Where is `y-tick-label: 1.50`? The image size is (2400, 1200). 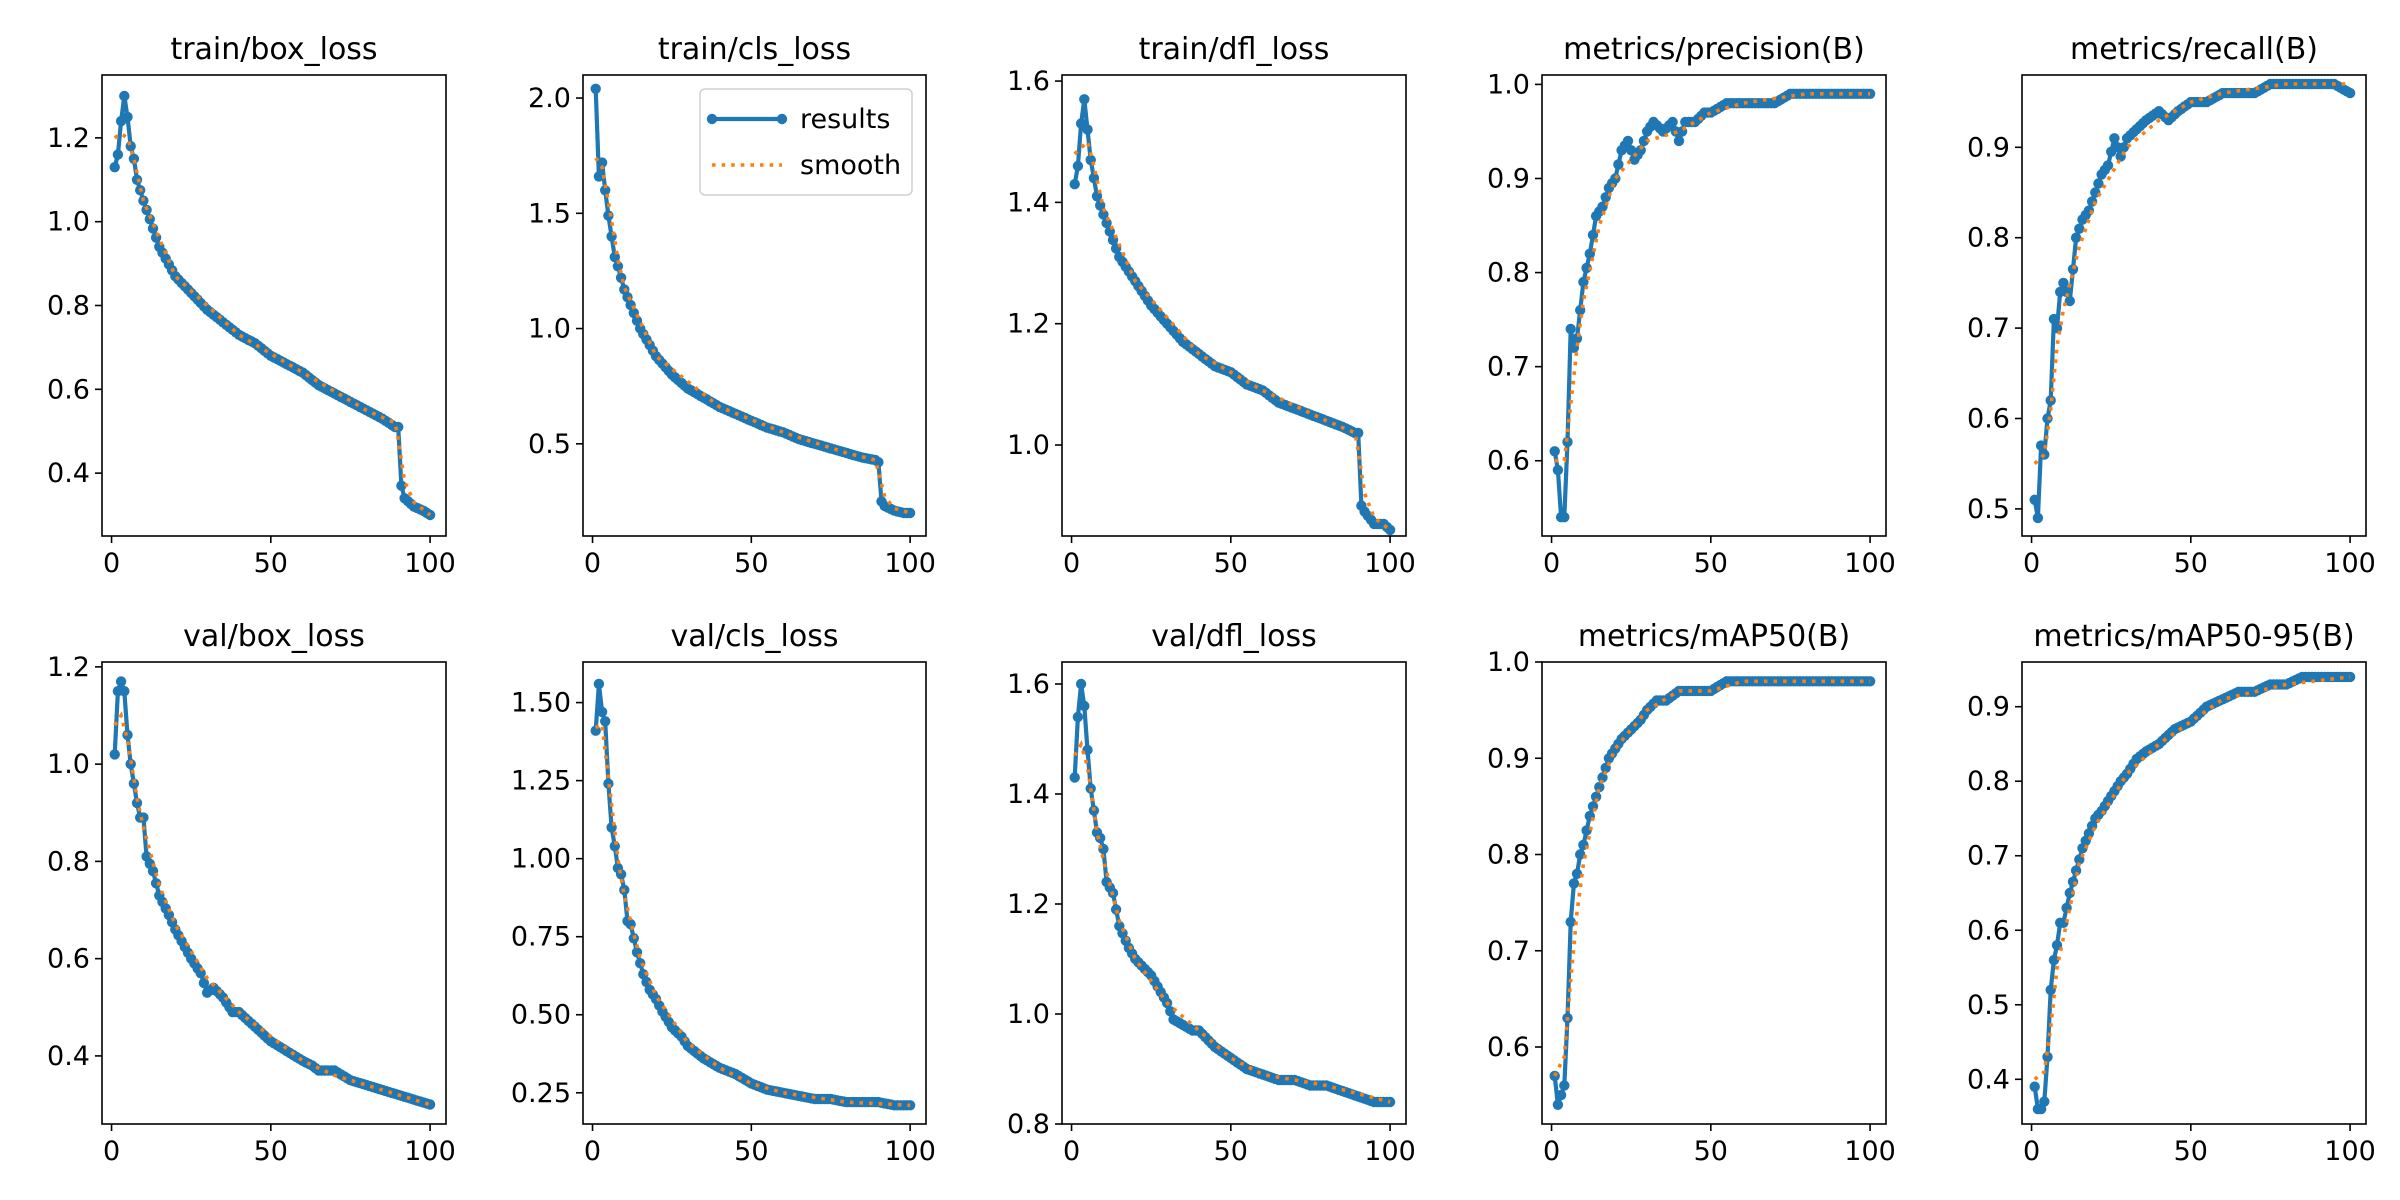 y-tick-label: 1.50 is located at coordinates (541, 703).